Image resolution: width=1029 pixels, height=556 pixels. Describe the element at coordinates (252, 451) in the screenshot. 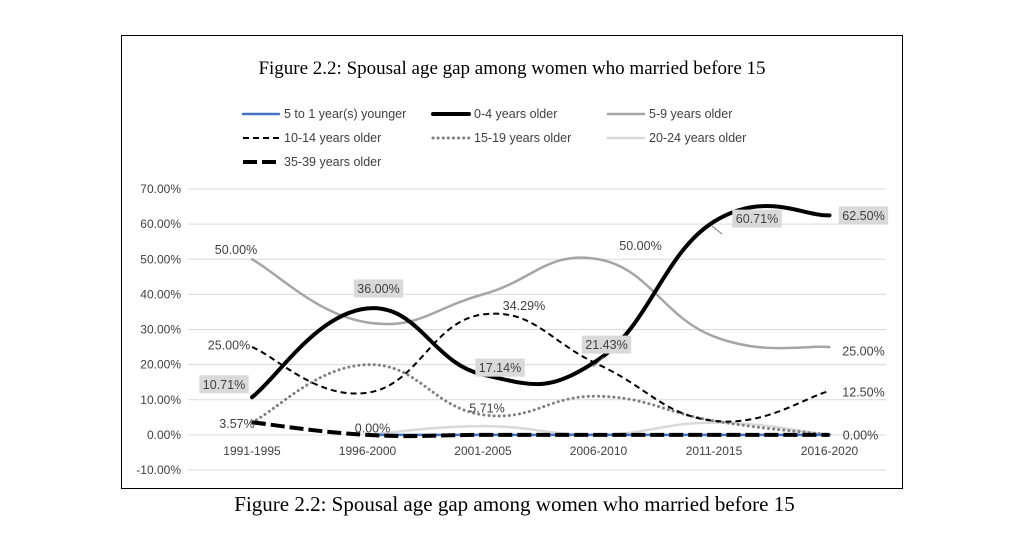

I see `x-tick-label: 1991-1995` at that location.